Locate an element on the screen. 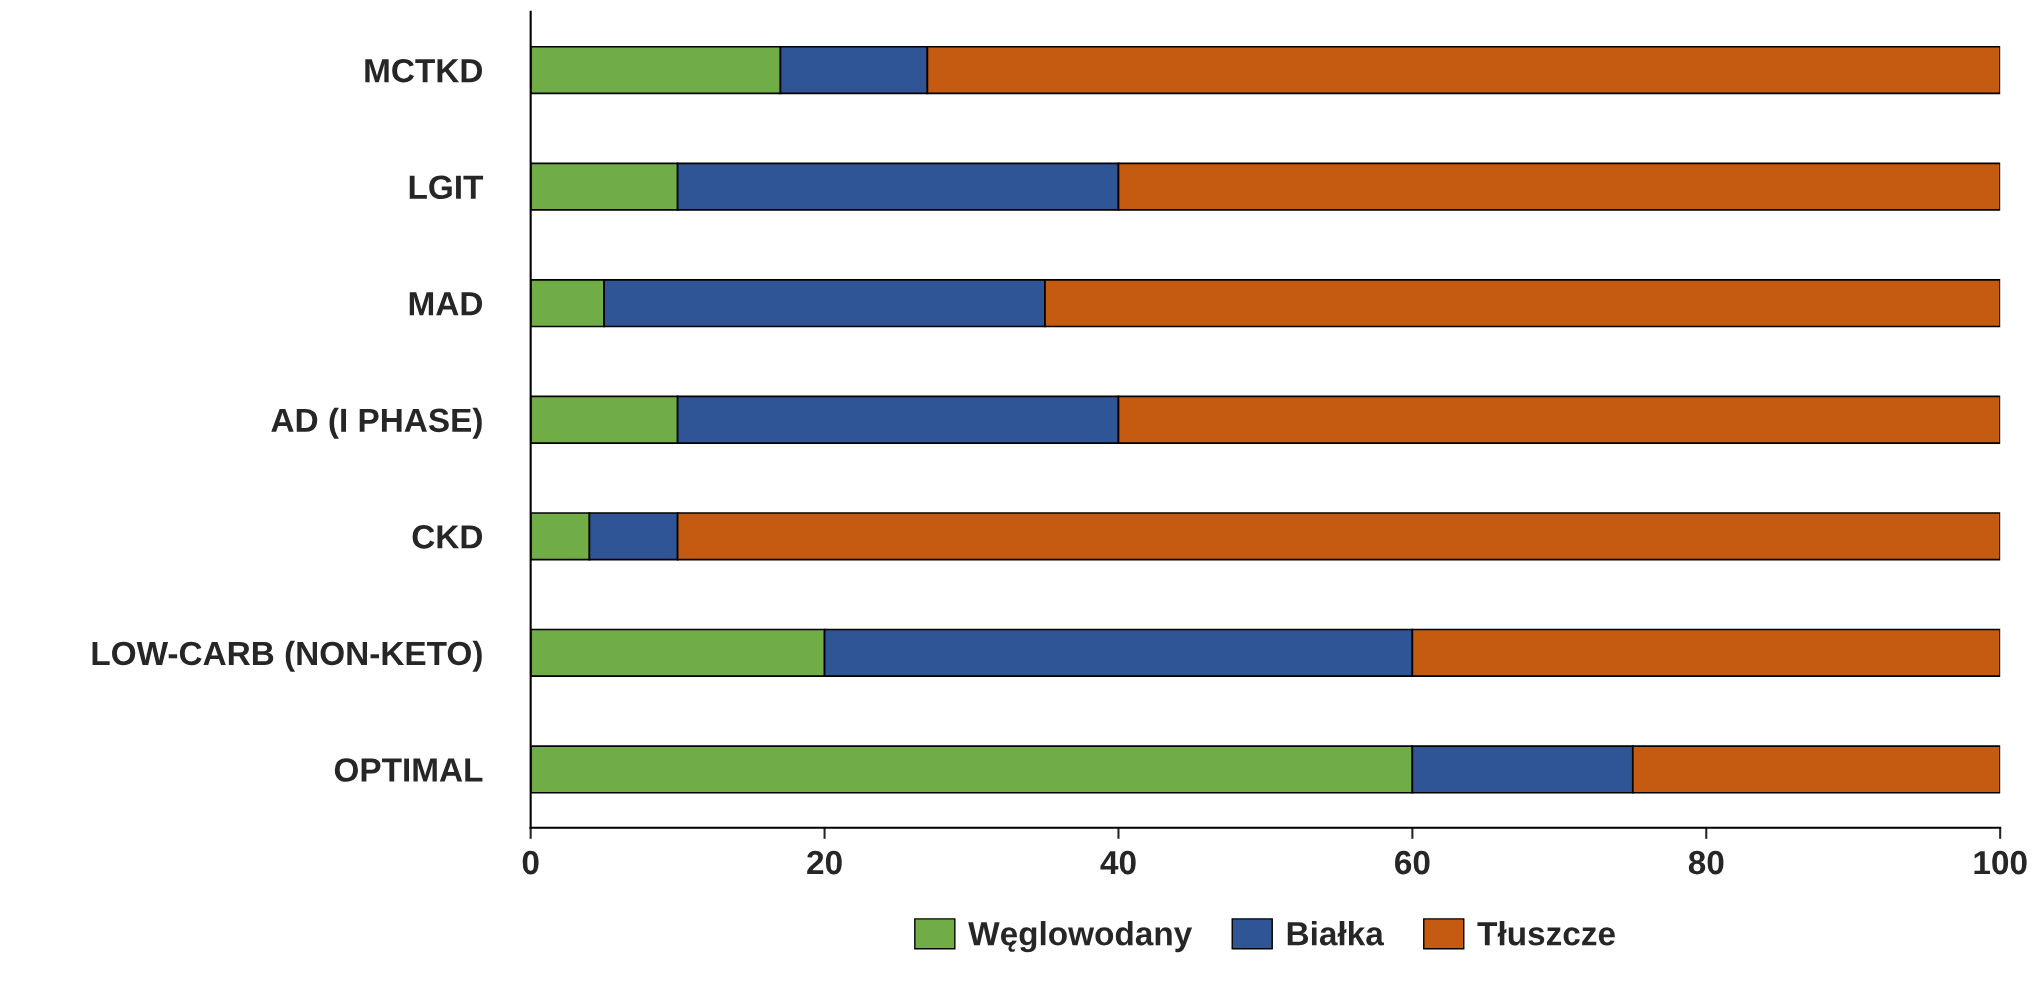 This screenshot has width=2041, height=983. legend-label: Węglowodany is located at coordinates (1080, 937).